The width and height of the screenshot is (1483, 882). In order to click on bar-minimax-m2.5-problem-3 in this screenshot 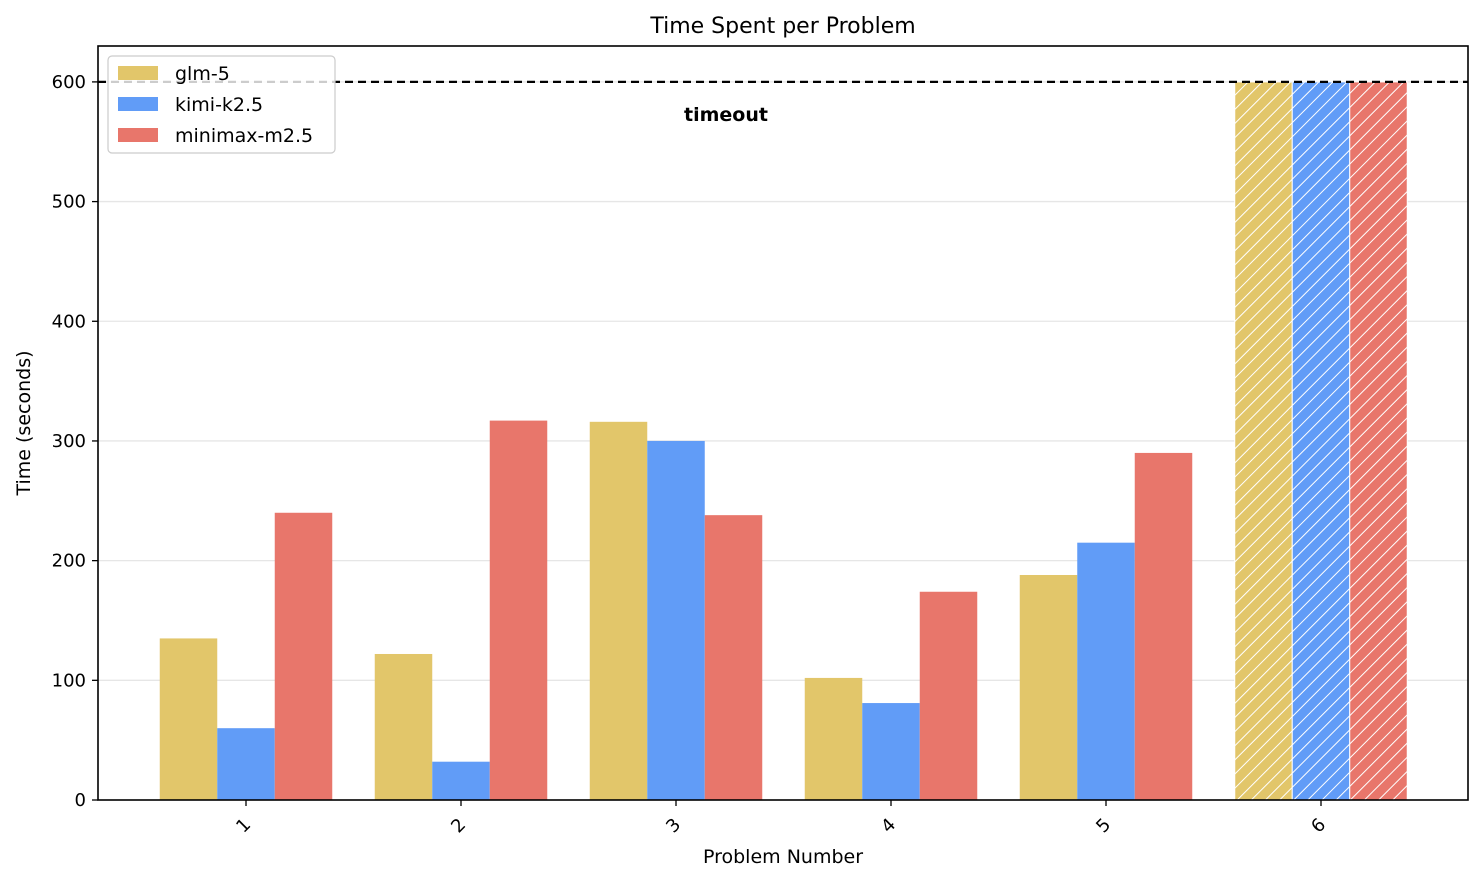, I will do `click(733, 657)`.